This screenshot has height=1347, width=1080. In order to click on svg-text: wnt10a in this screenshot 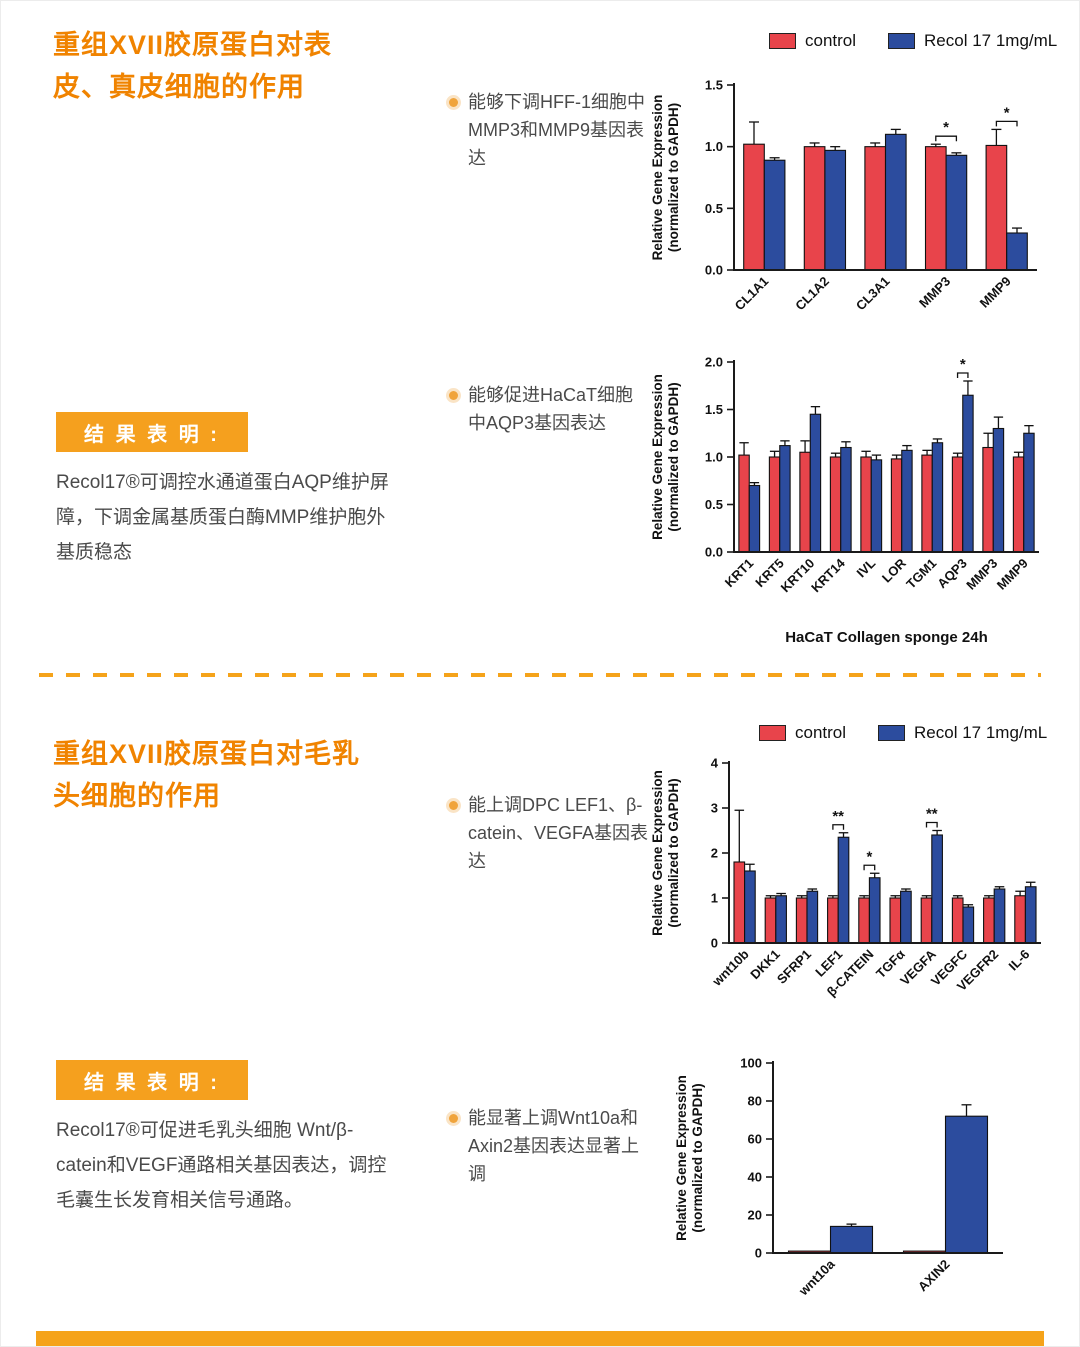, I will do `click(816, 1277)`.